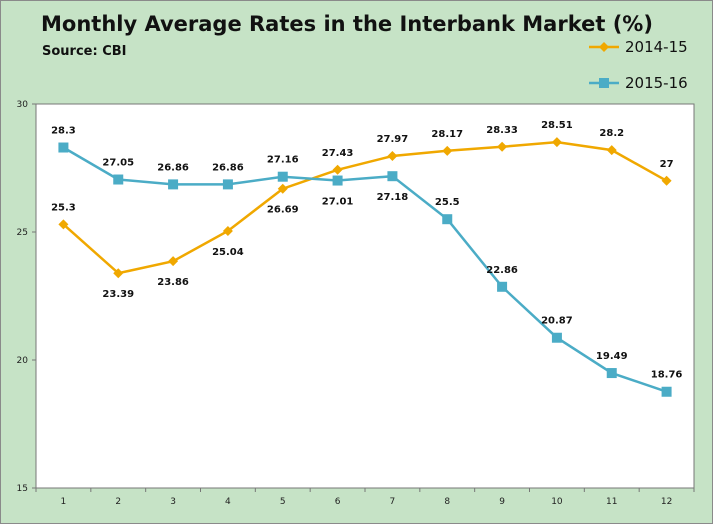  I want to click on data-label: 27.97, so click(393, 139).